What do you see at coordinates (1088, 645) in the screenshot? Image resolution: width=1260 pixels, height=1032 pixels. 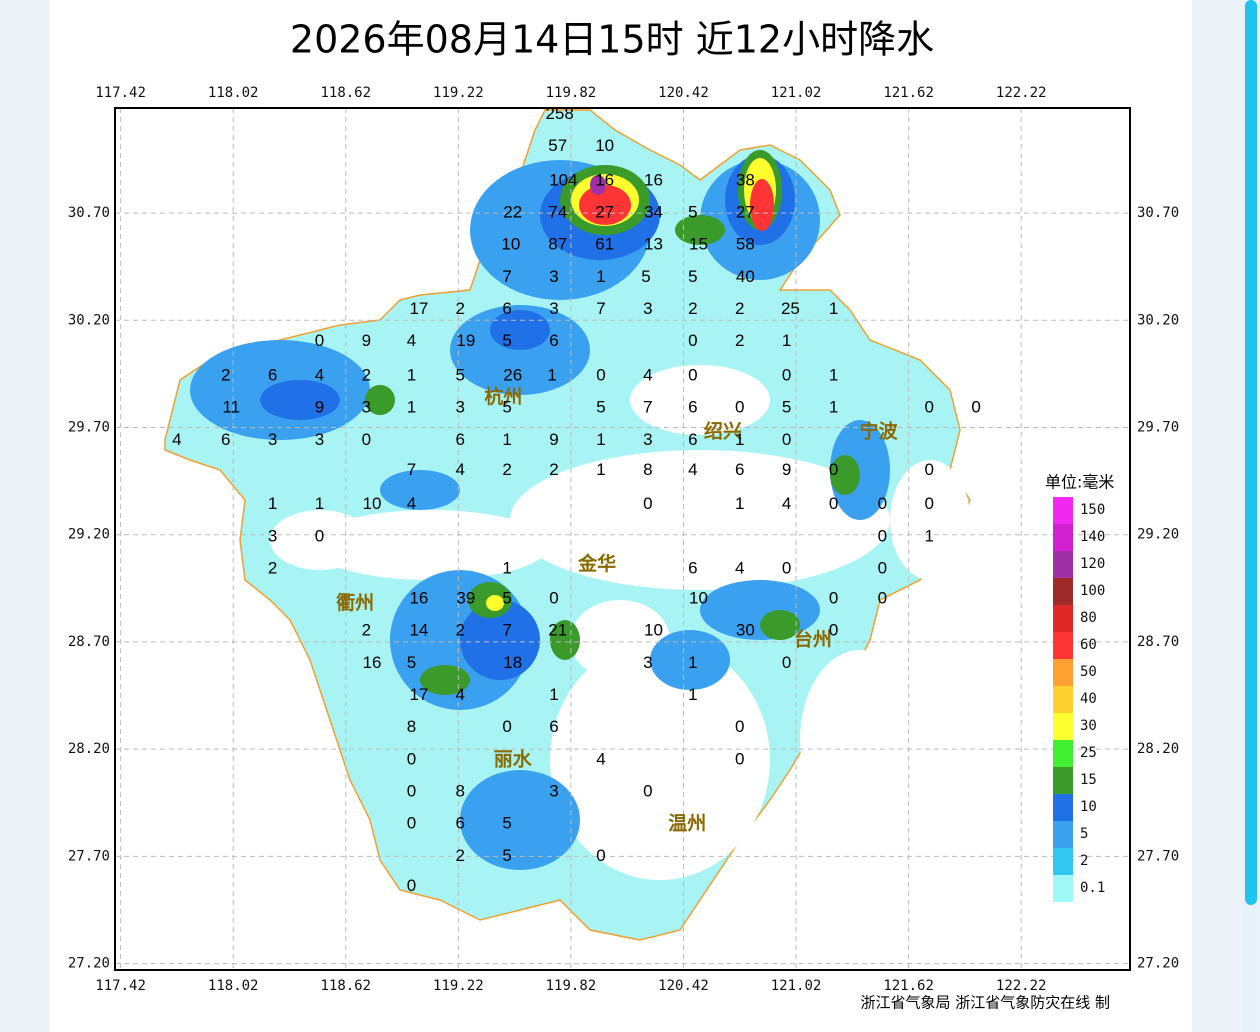 I see `legend-label: 60` at bounding box center [1088, 645].